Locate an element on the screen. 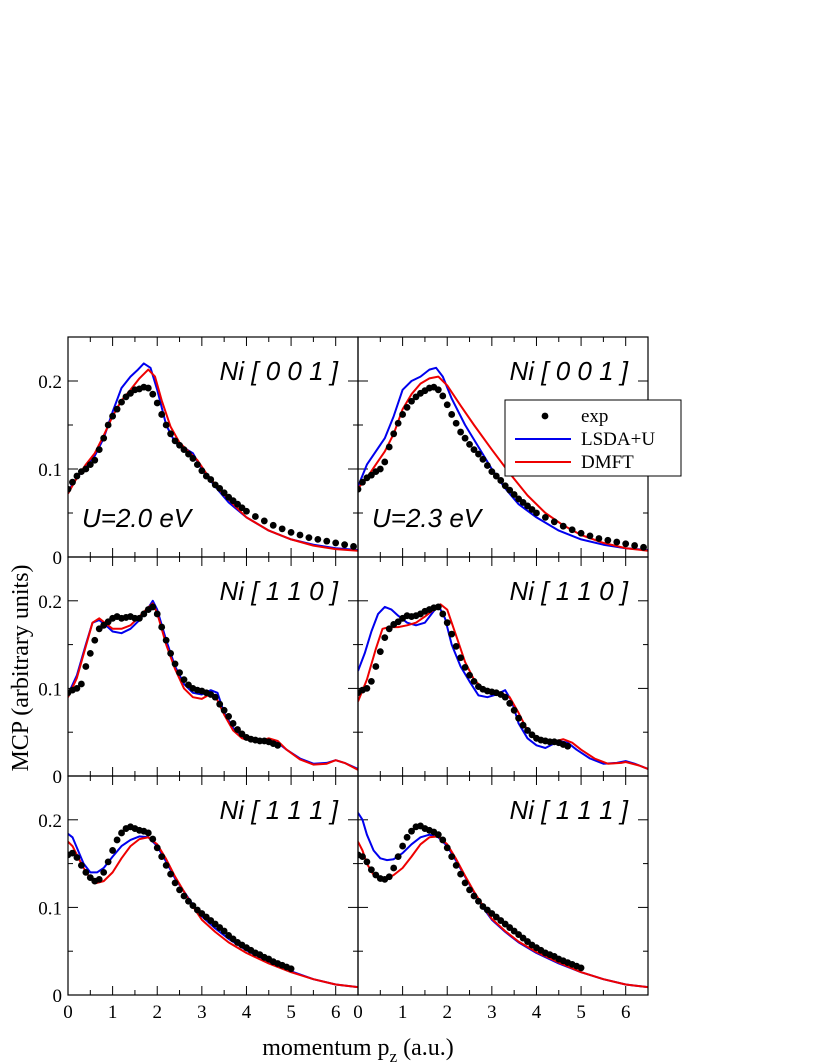 The height and width of the screenshot is (1064, 822). legend-label: exp is located at coordinates (594, 416).